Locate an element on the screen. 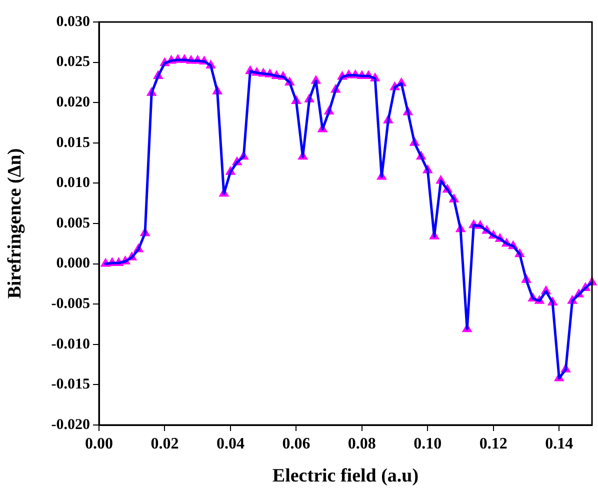 Image resolution: width=598 pixels, height=492 pixels. y-tick-label: 0.005 is located at coordinates (73, 223).